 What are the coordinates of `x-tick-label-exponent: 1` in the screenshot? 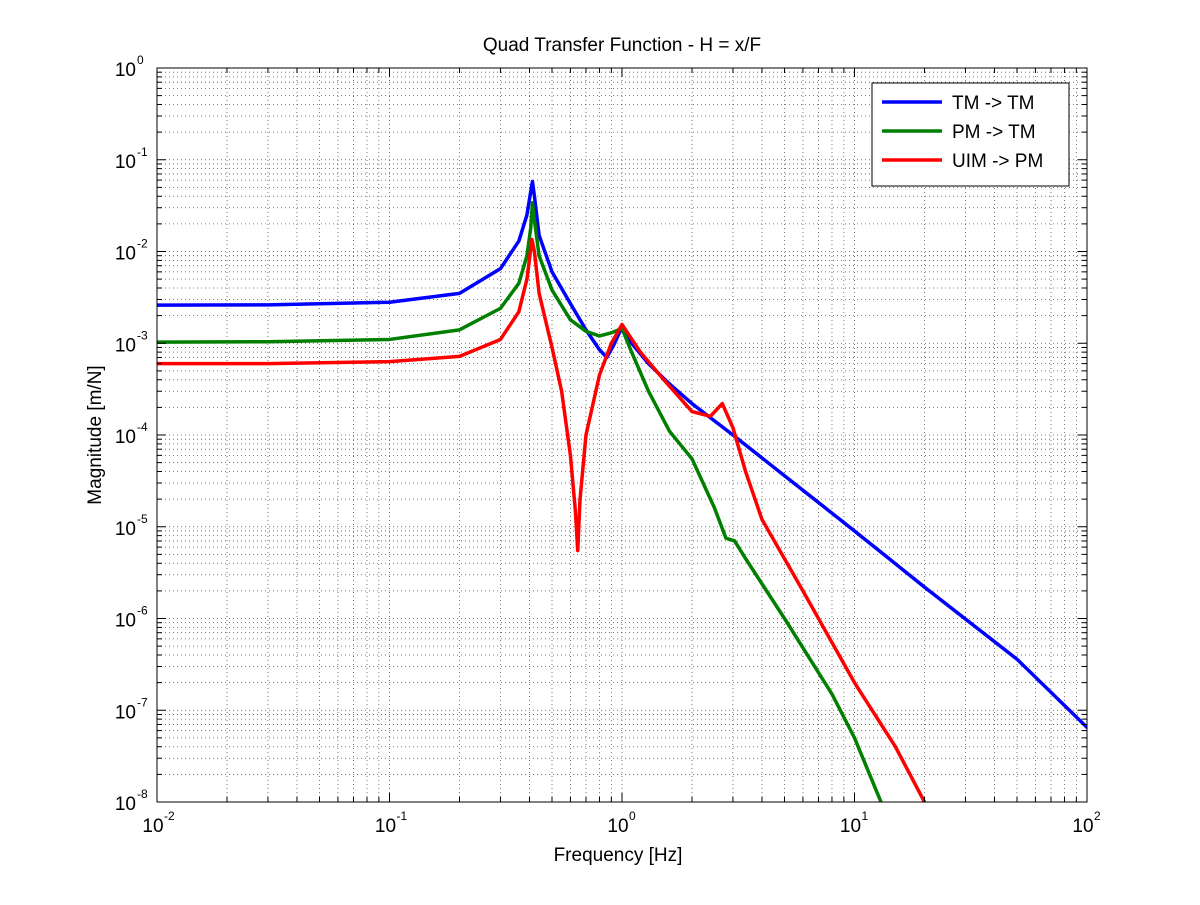 It's located at (865, 816).